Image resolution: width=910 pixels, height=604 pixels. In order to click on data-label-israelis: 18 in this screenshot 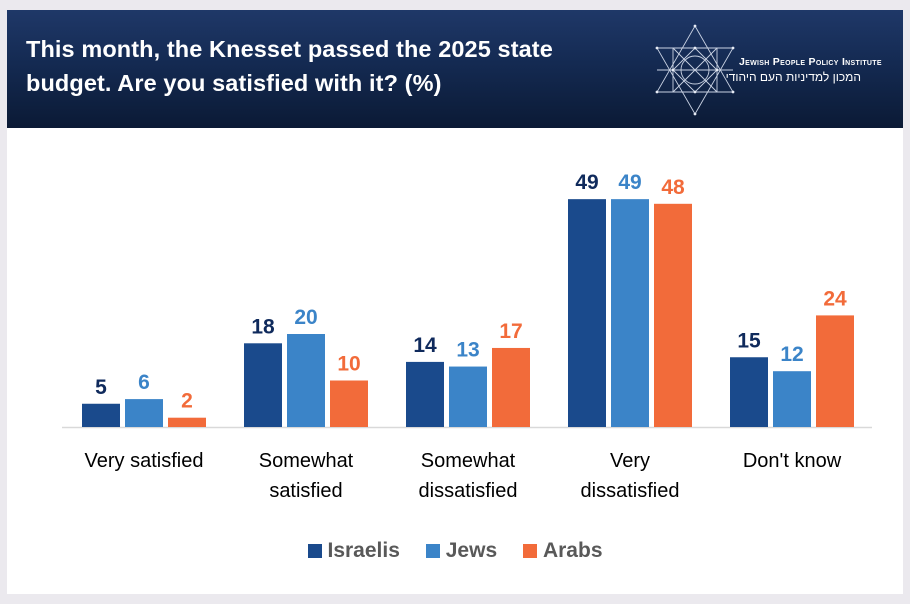, I will do `click(263, 326)`.